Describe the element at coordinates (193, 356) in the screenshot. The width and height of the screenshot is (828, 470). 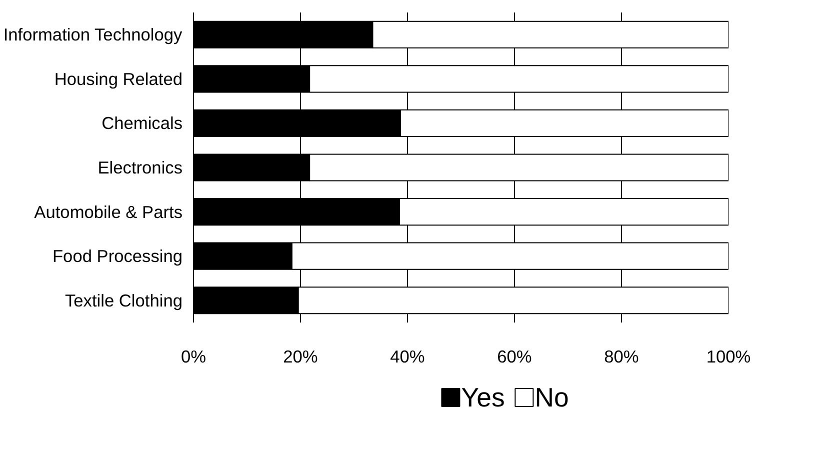
I see `x-tick-label: 0%` at that location.